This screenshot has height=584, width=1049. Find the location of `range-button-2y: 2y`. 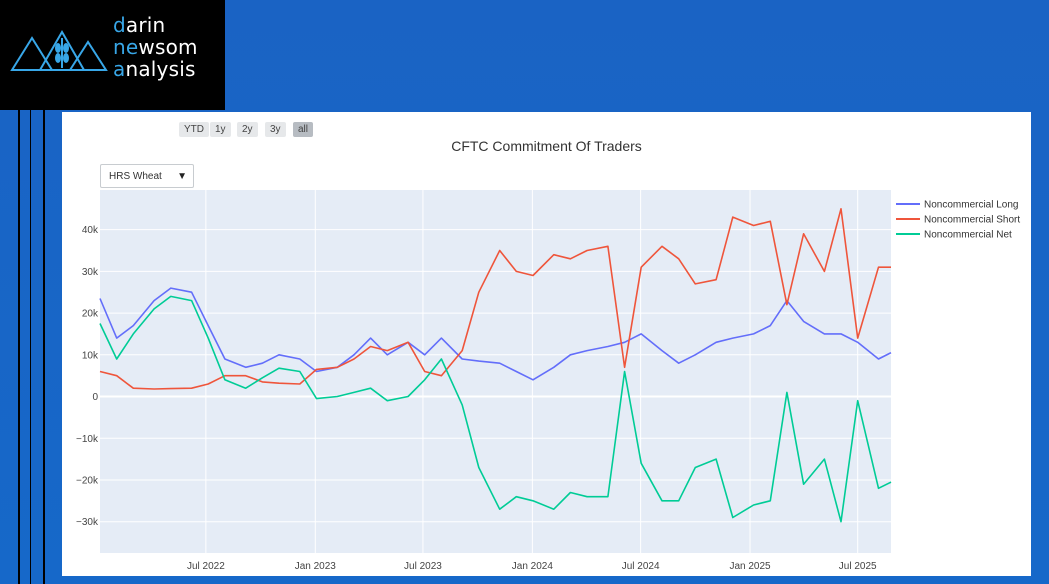

range-button-2y: 2y is located at coordinates (247, 129).